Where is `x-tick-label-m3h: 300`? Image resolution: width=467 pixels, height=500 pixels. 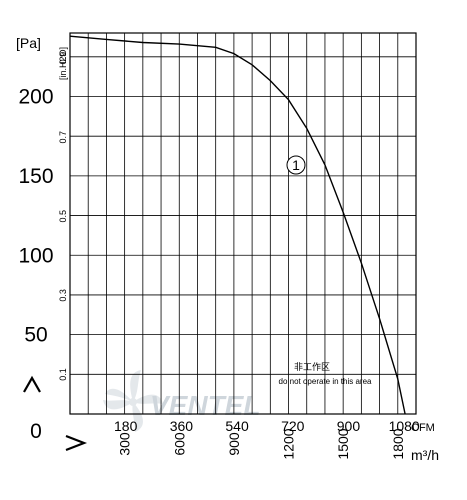 x-tick-label-m3h: 300 is located at coordinates (125, 444).